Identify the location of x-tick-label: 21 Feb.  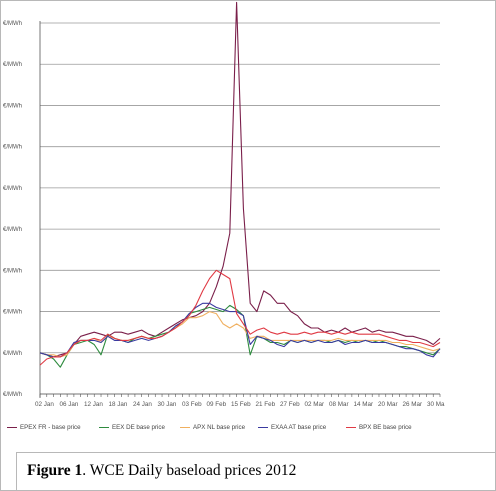
(266, 404).